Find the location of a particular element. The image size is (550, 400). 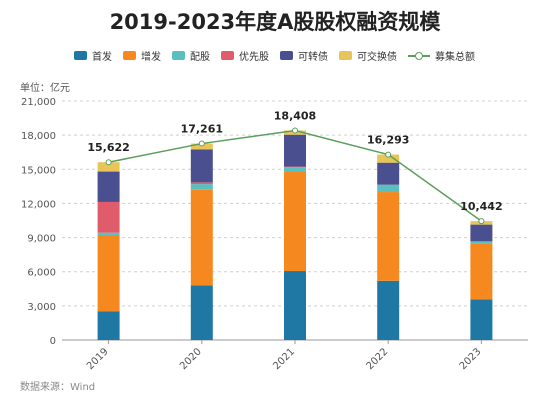

legend-item-ipo: 首发 is located at coordinates (93, 55).